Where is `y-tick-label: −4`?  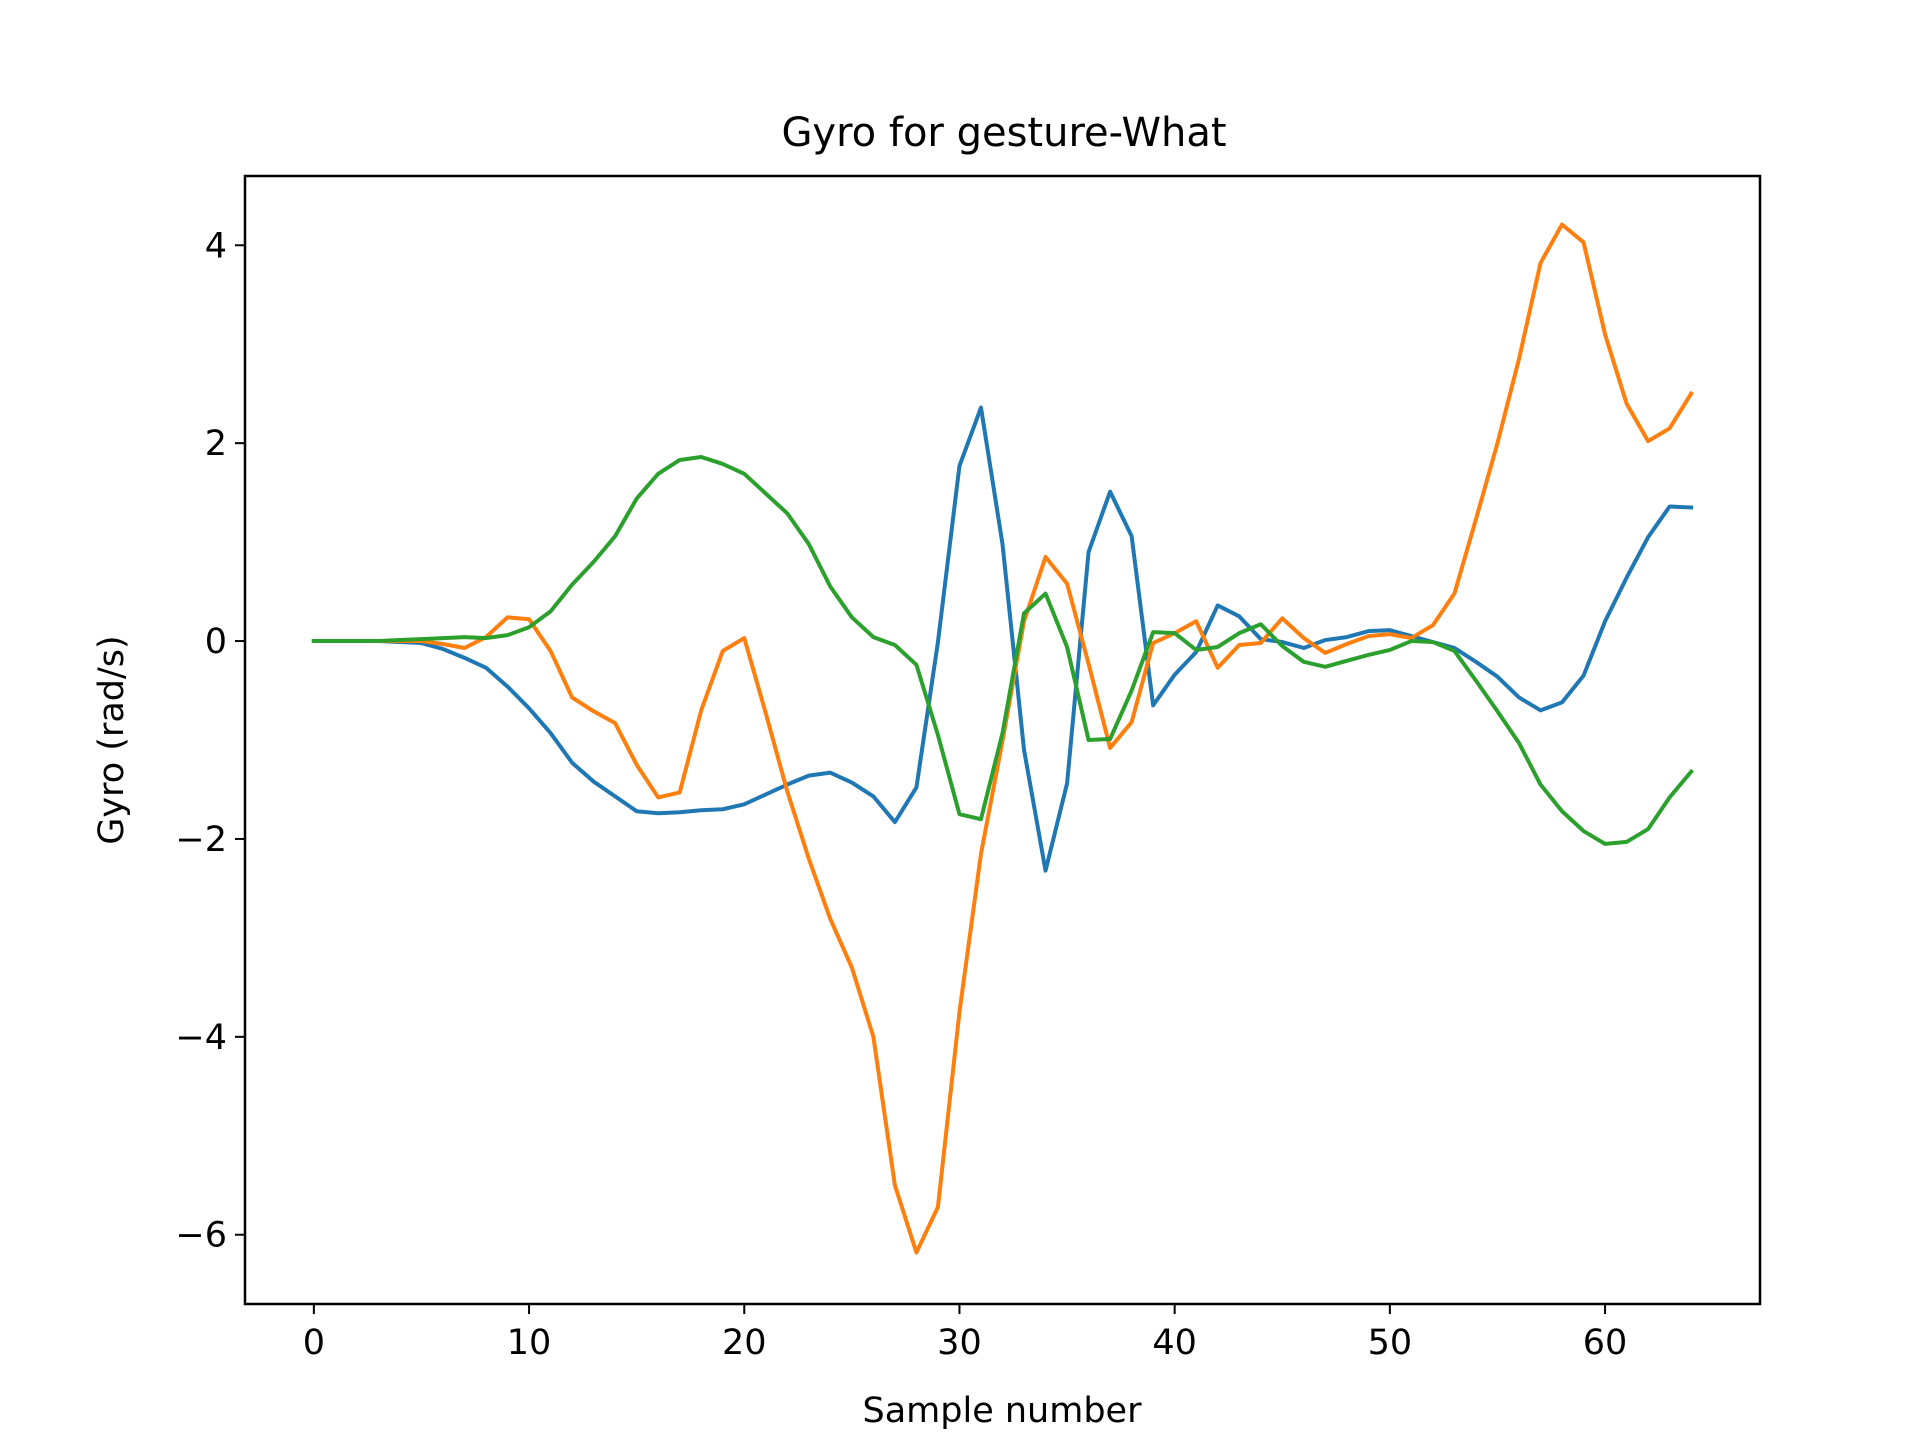 y-tick-label: −4 is located at coordinates (201, 1038).